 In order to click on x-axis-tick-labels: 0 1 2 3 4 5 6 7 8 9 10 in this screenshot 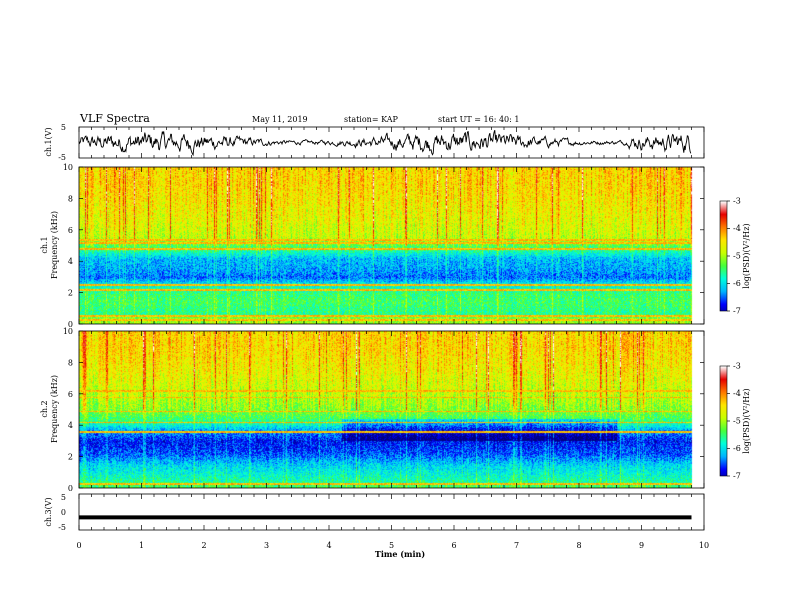, I will do `click(392, 545)`.